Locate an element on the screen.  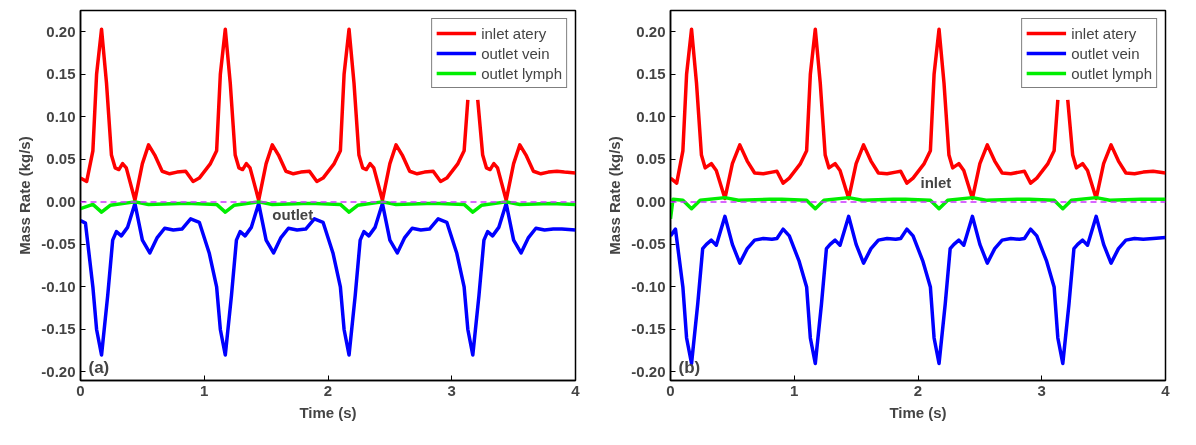
annotation: outlet is located at coordinates (293, 215).